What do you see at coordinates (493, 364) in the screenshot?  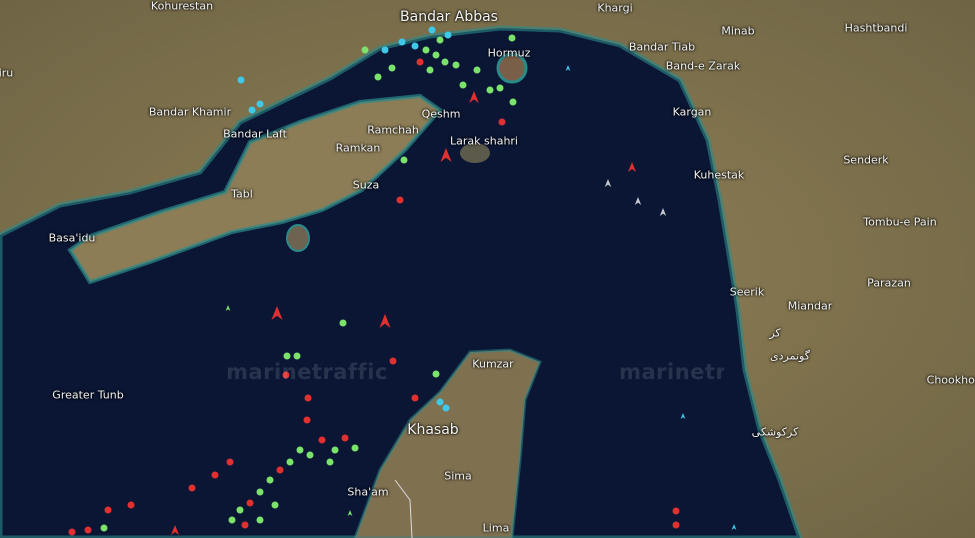 I see `place-label: Kumzar` at bounding box center [493, 364].